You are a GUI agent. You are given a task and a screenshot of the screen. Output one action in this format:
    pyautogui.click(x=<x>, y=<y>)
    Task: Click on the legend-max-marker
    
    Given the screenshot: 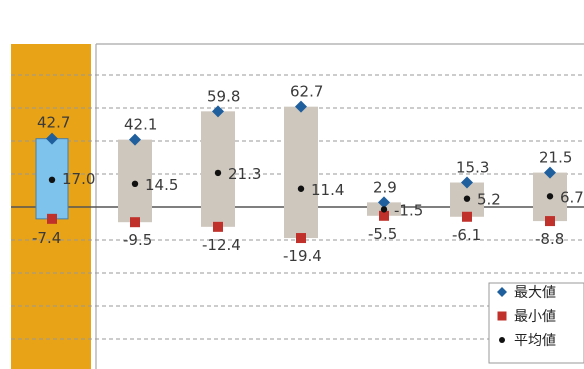 What is the action you would take?
    pyautogui.click(x=502, y=292)
    